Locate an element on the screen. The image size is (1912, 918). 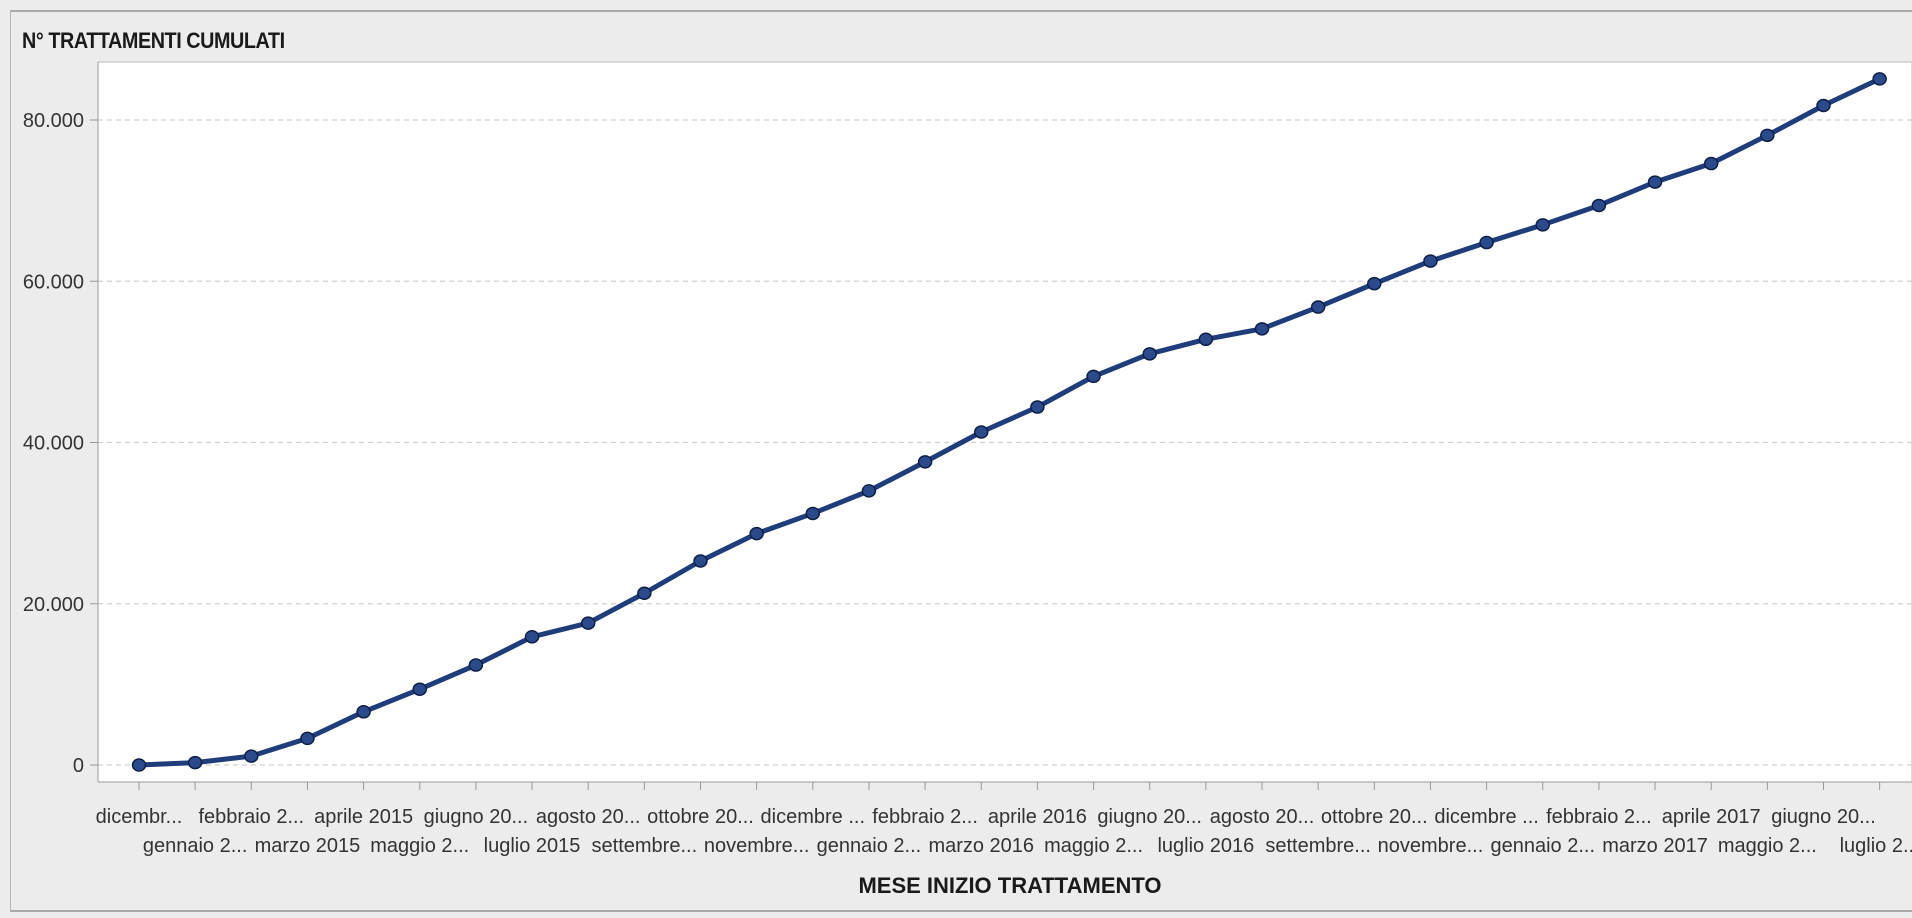
x-axis-title: MESE INIZIO TRATTAMENTO is located at coordinates (1009, 885).